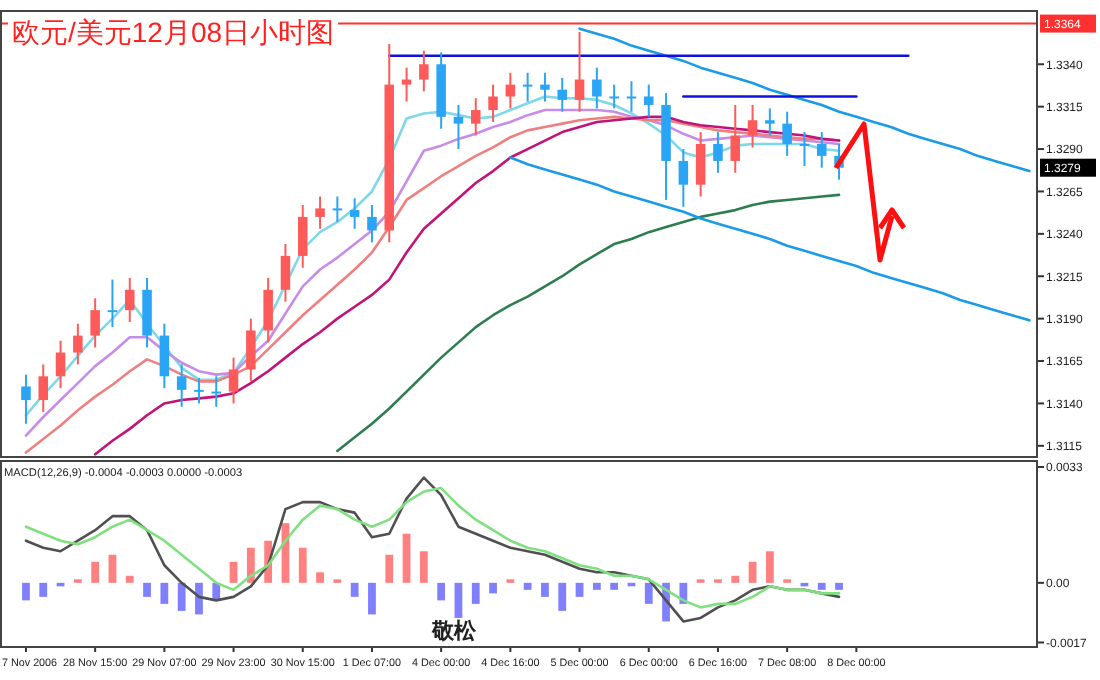 The height and width of the screenshot is (680, 1100). What do you see at coordinates (173, 32) in the screenshot?
I see `chart-title: 欧元/美元12月08日小时图` at bounding box center [173, 32].